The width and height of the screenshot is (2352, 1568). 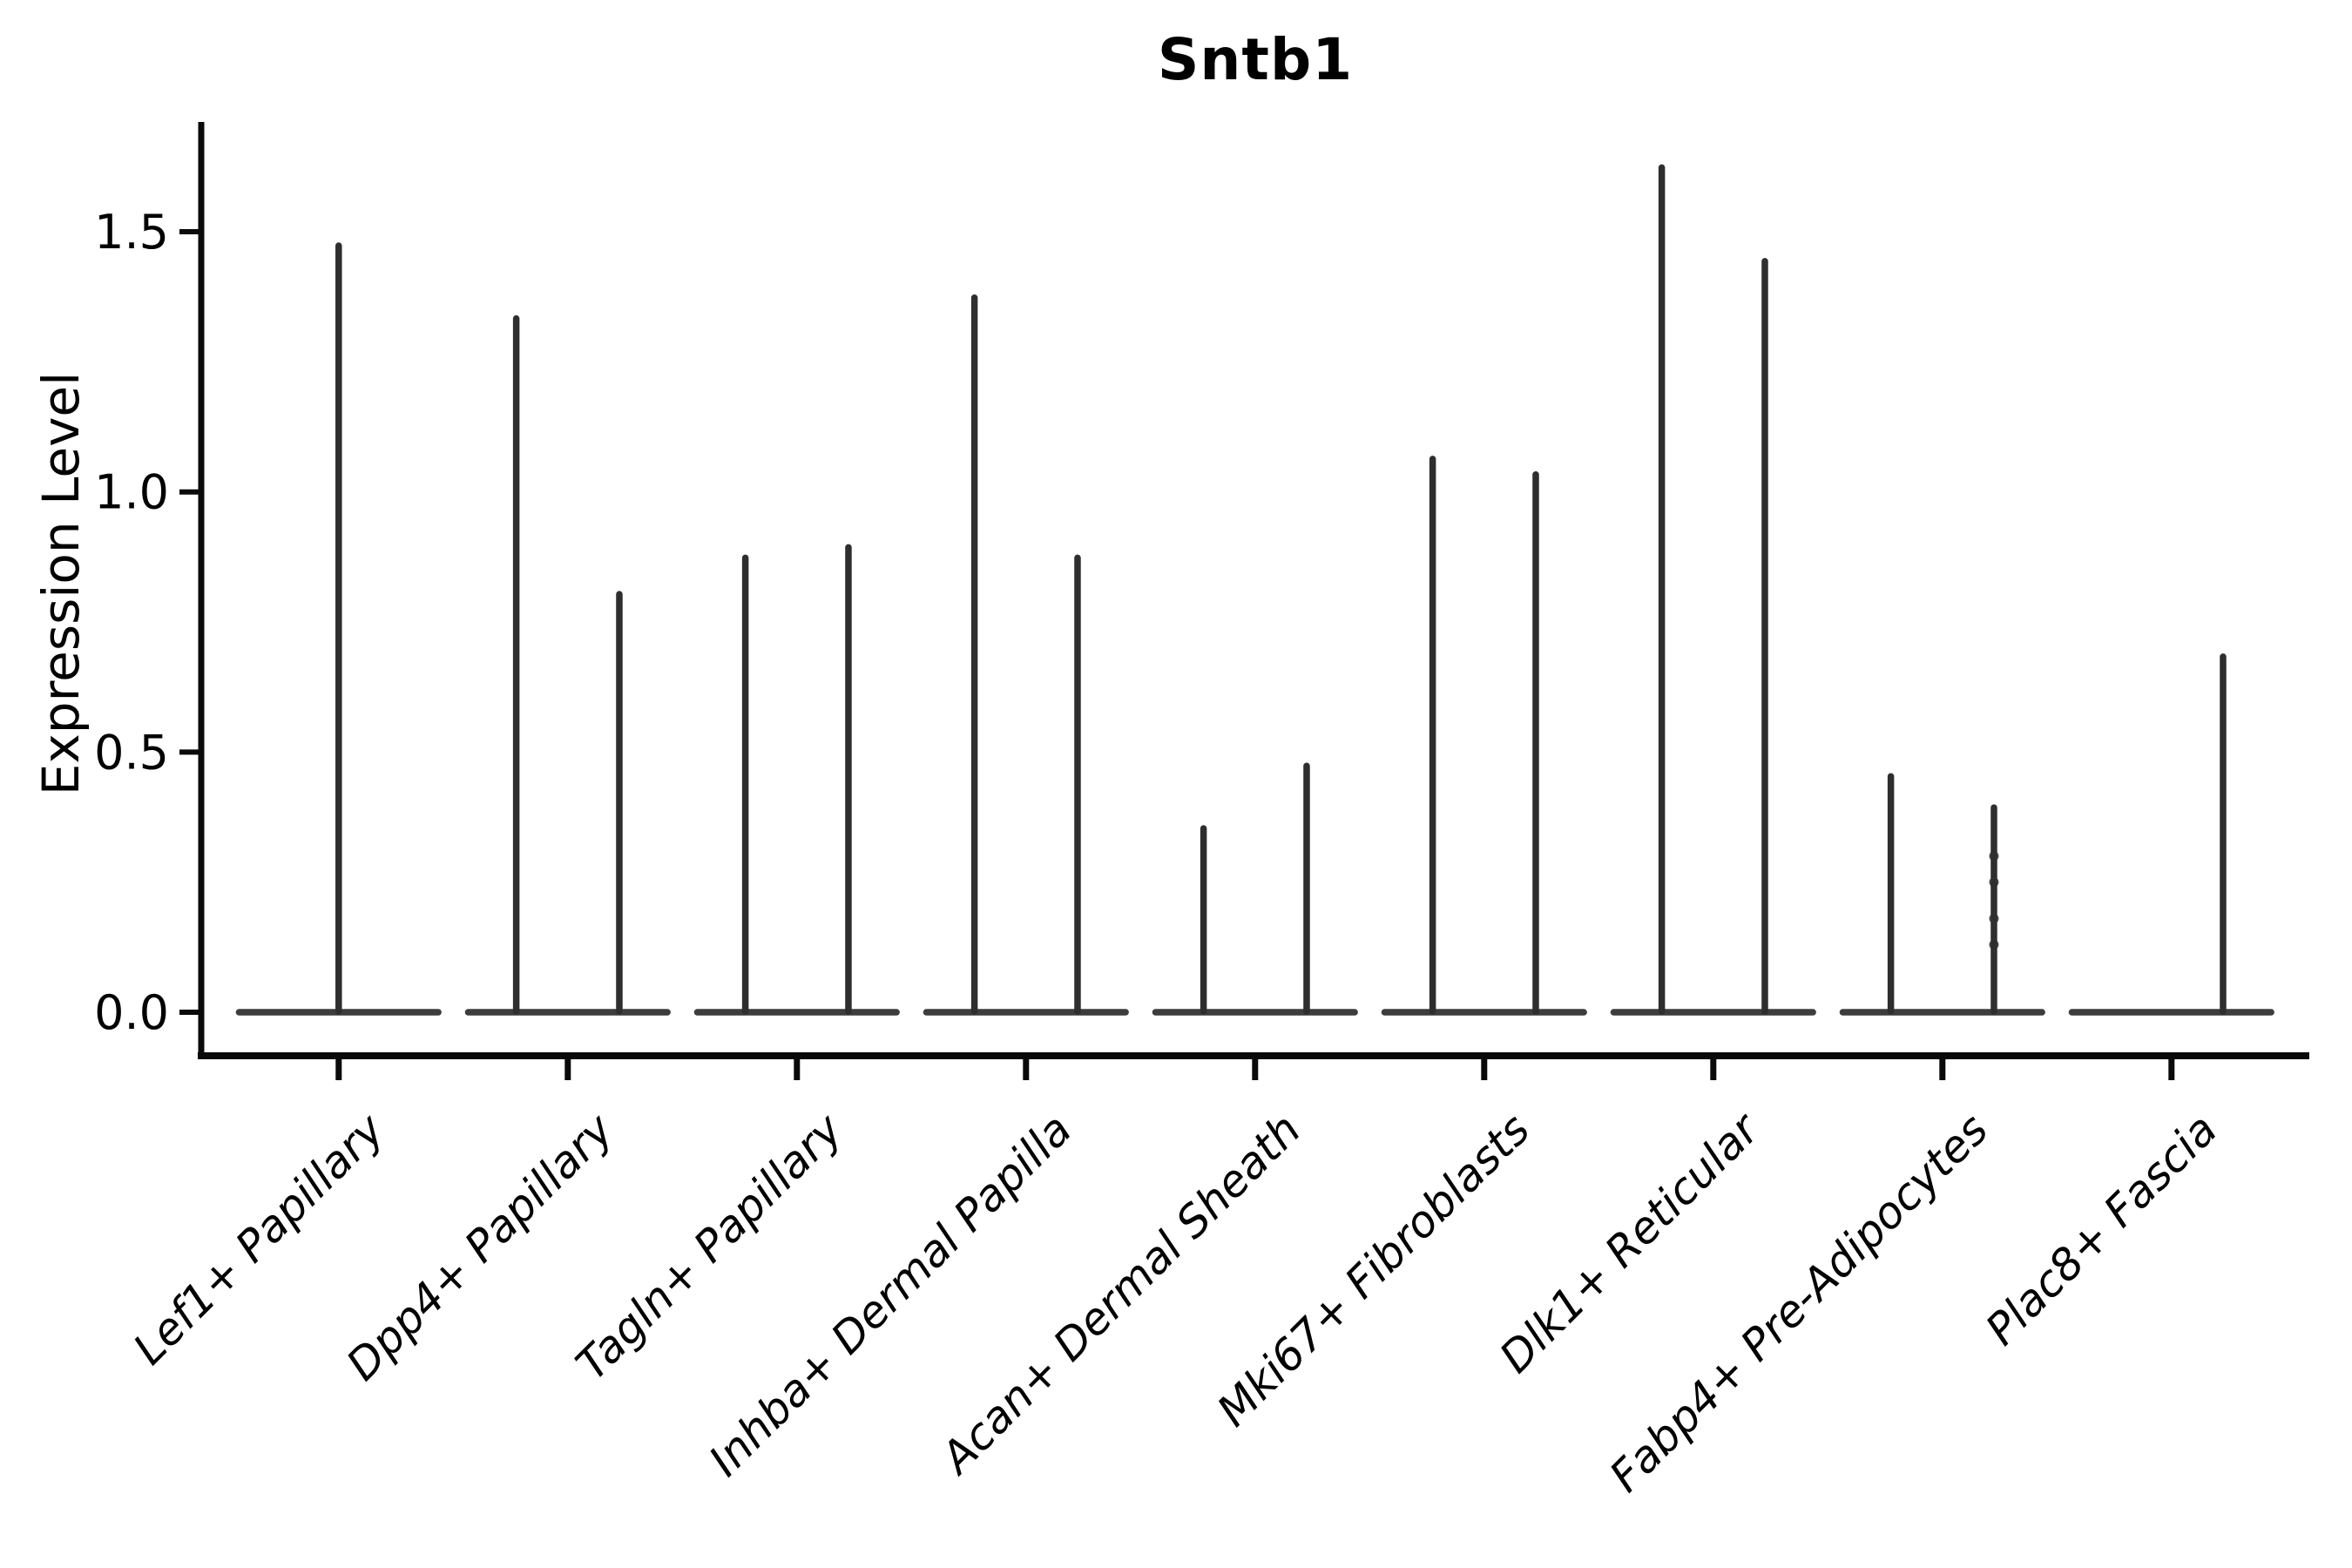 I want to click on x-tick-label: Acan+ Dermal Sheath, so click(x=1119, y=1294).